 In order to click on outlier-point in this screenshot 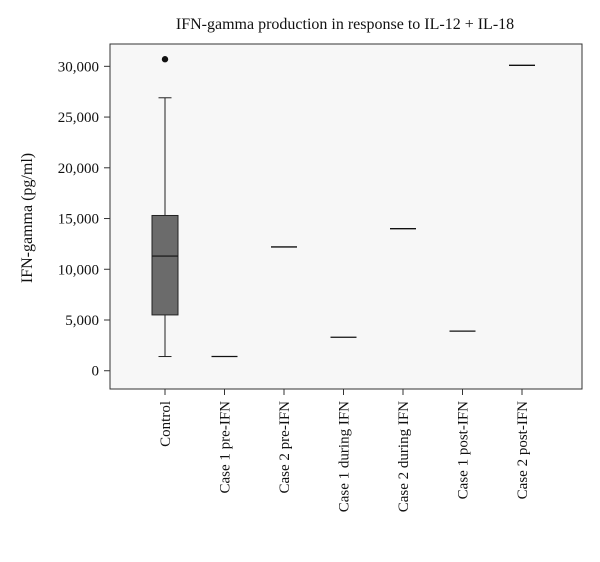, I will do `click(165, 59)`.